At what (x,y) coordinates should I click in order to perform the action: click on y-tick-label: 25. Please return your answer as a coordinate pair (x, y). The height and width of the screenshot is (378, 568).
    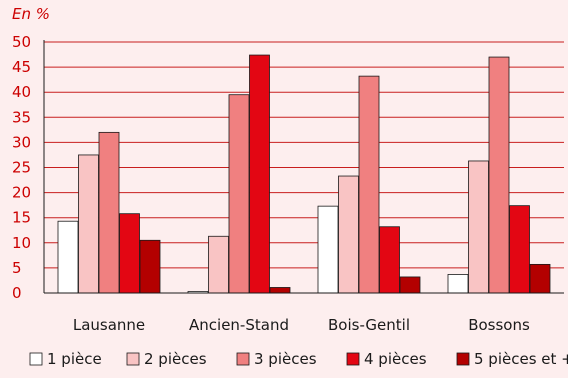
    Looking at the image, I should click on (21, 168).